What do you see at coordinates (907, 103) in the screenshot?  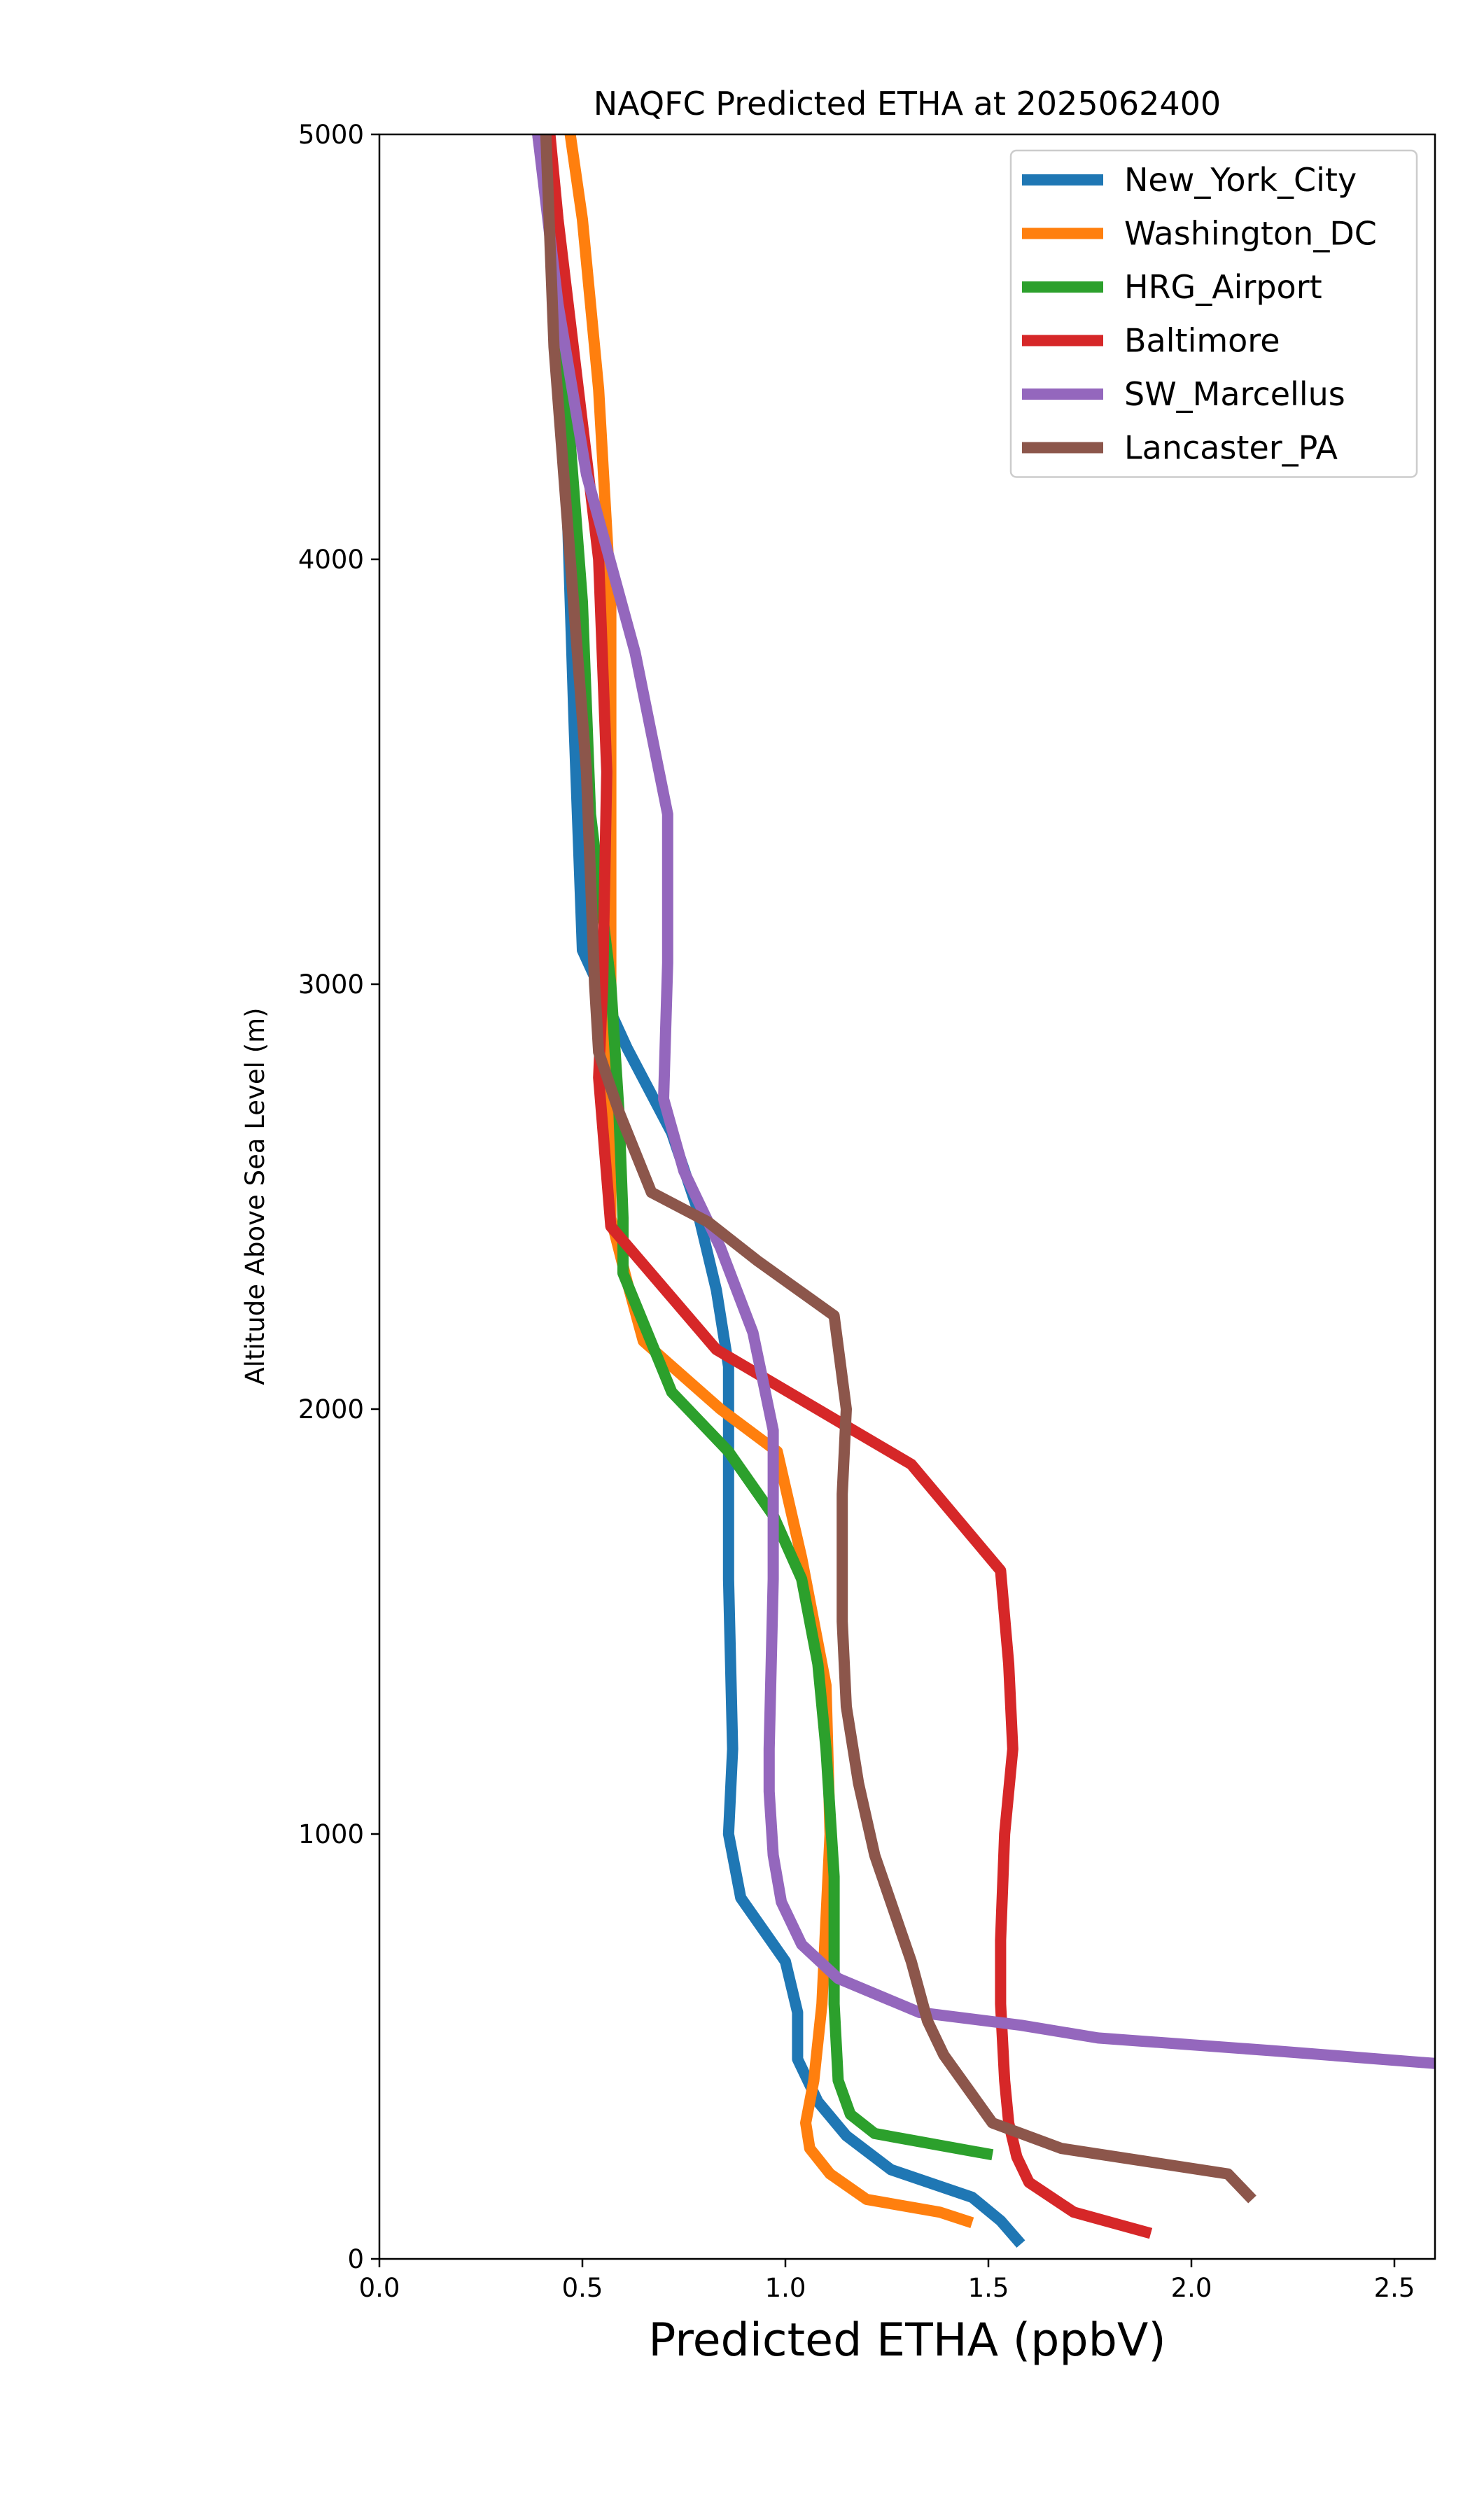 I see `chart-title: NAQFC Predicted ETHA at 2025062400` at bounding box center [907, 103].